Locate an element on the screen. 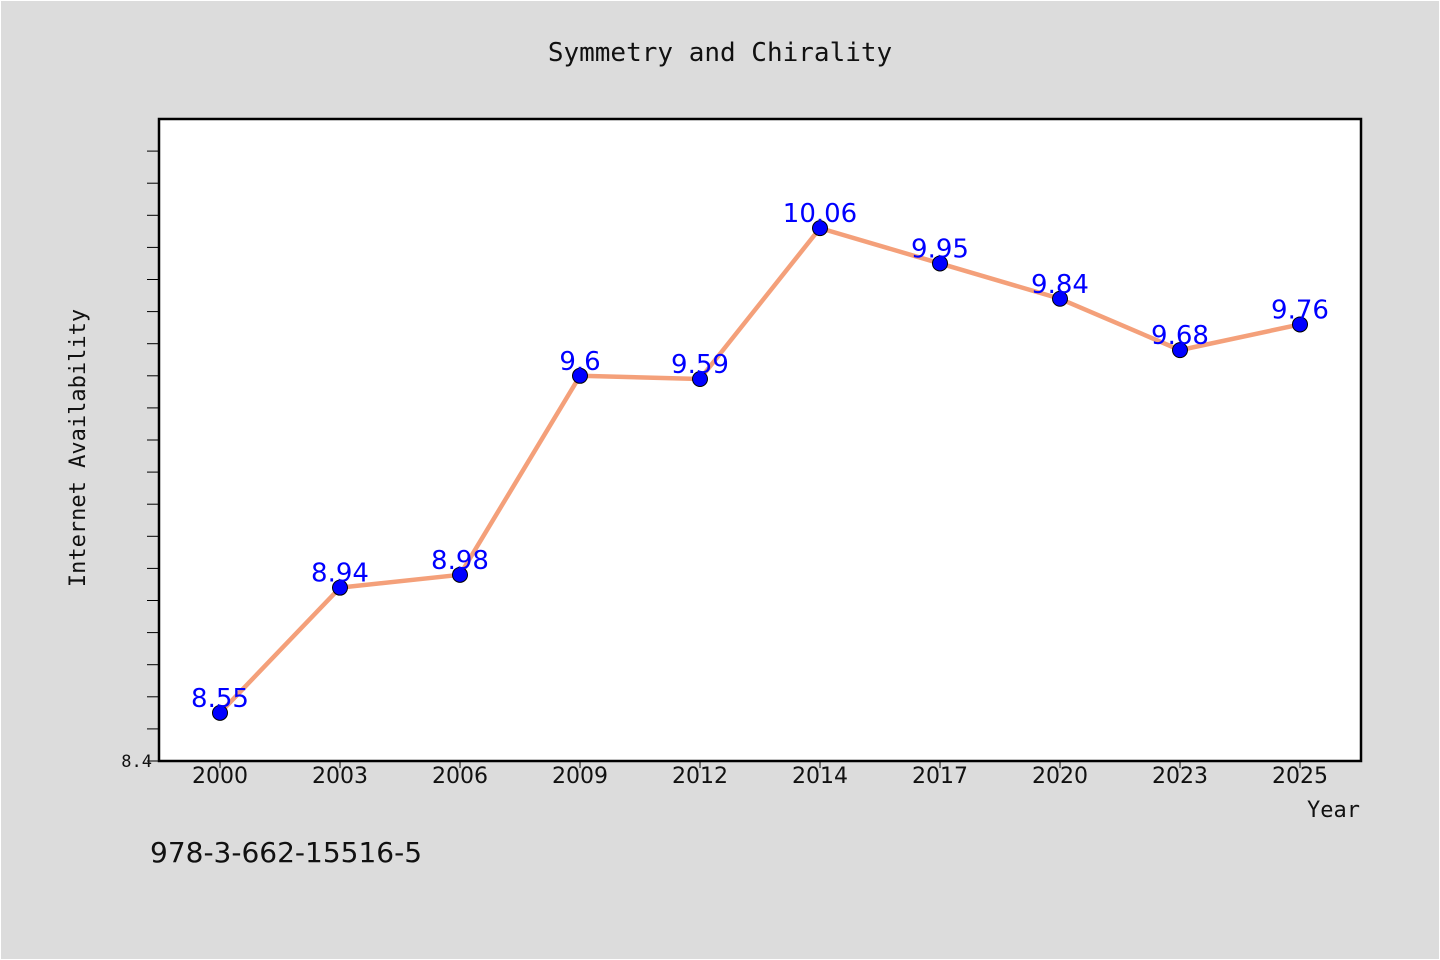 The image size is (1440, 960). x-tick-label: 2000 is located at coordinates (220, 776).